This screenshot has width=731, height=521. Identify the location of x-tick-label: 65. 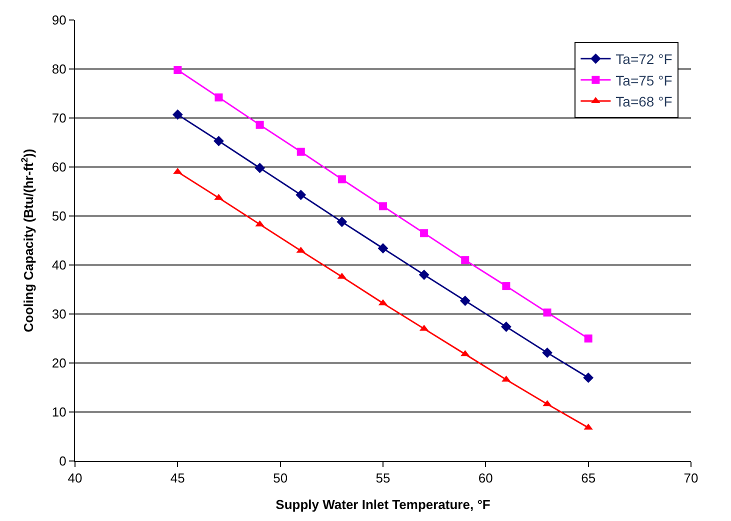
(588, 478).